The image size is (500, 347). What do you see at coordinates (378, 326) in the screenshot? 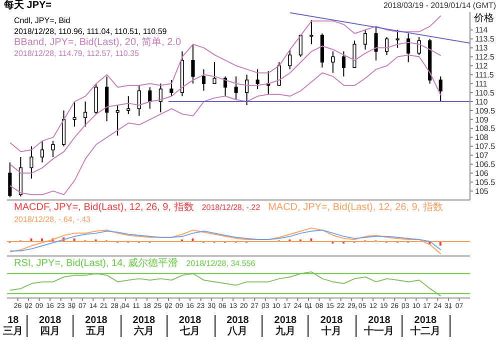
I see `x2-tick-label: 2018 十一月` at bounding box center [378, 326].